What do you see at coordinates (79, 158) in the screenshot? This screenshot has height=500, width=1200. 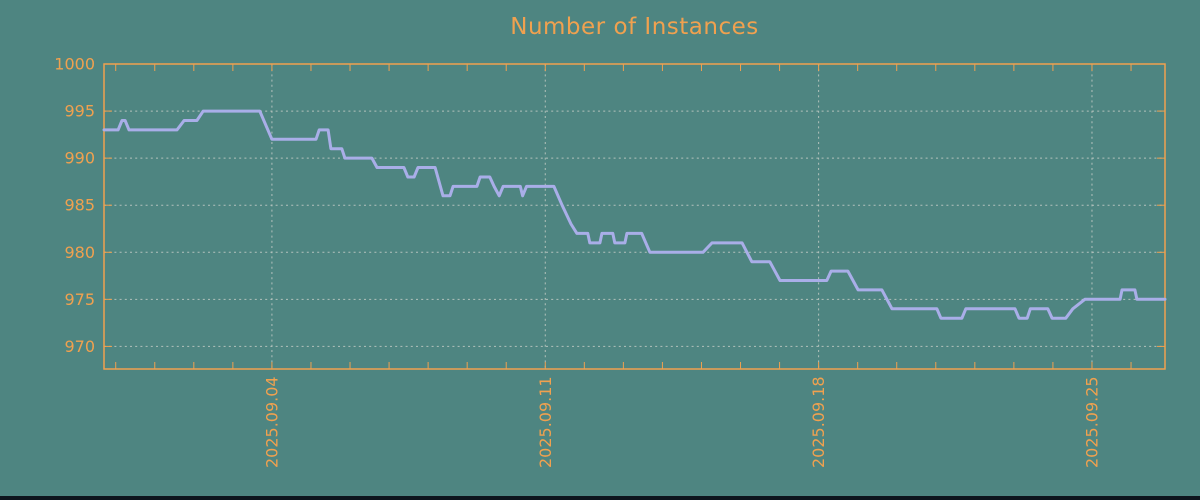 I see `y-tick-label: 990` at bounding box center [79, 158].